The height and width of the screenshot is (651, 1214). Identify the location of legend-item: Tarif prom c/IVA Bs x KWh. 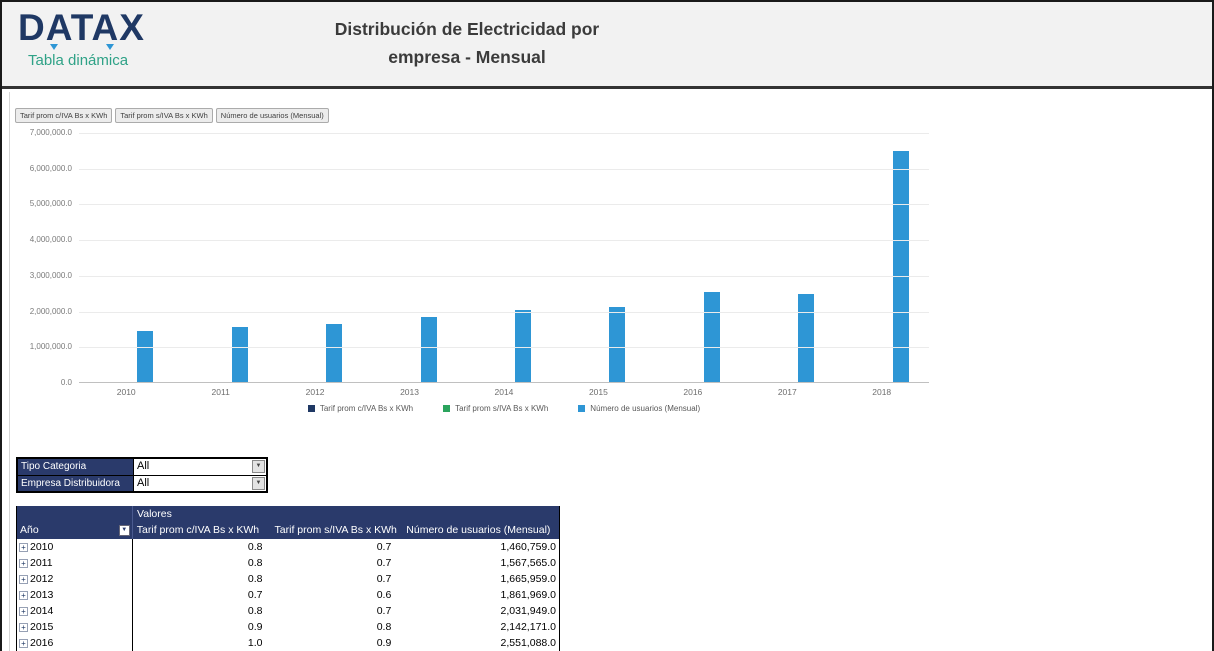
(360, 408).